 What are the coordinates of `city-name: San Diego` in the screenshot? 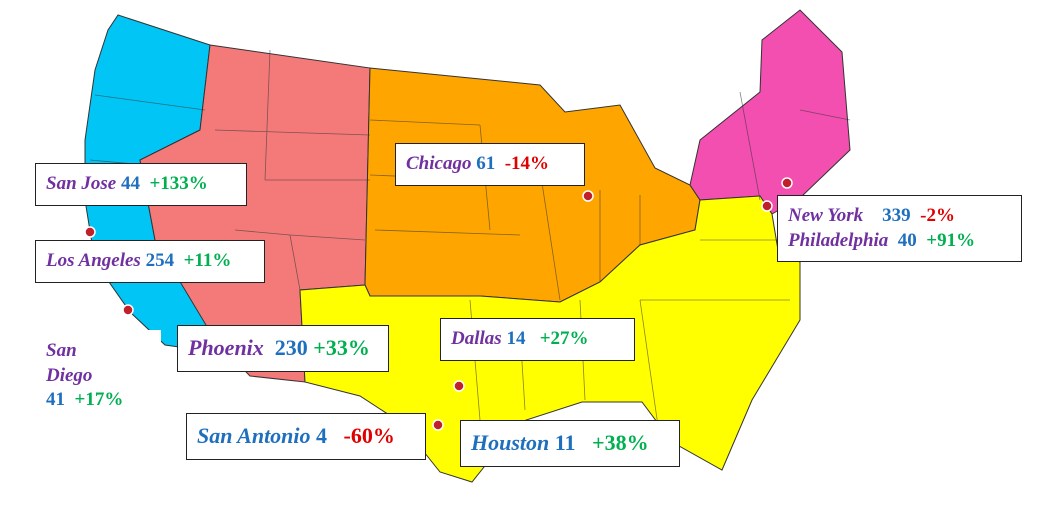 It's located at (69, 363).